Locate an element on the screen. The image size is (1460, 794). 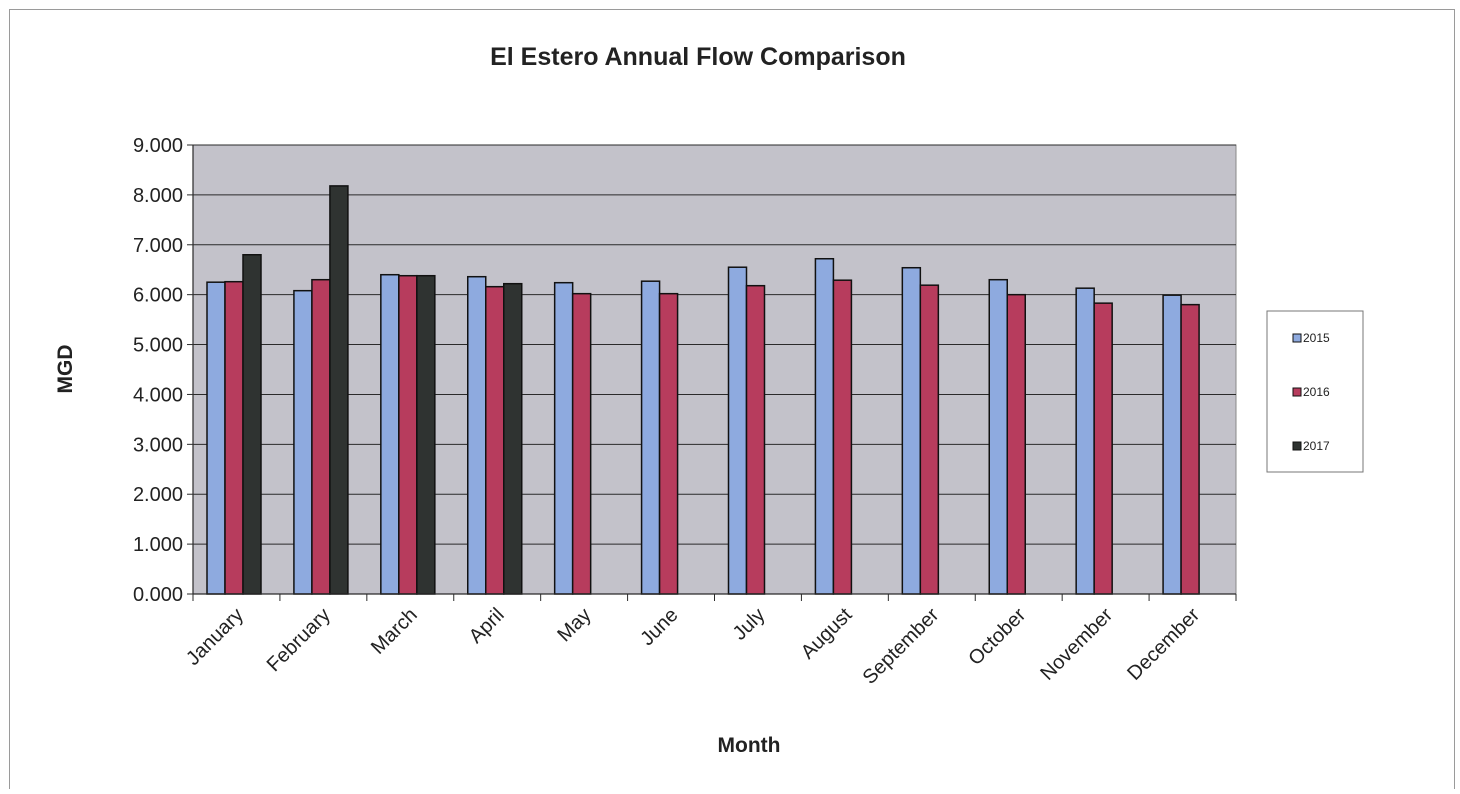
bar-2015-february is located at coordinates (303, 442).